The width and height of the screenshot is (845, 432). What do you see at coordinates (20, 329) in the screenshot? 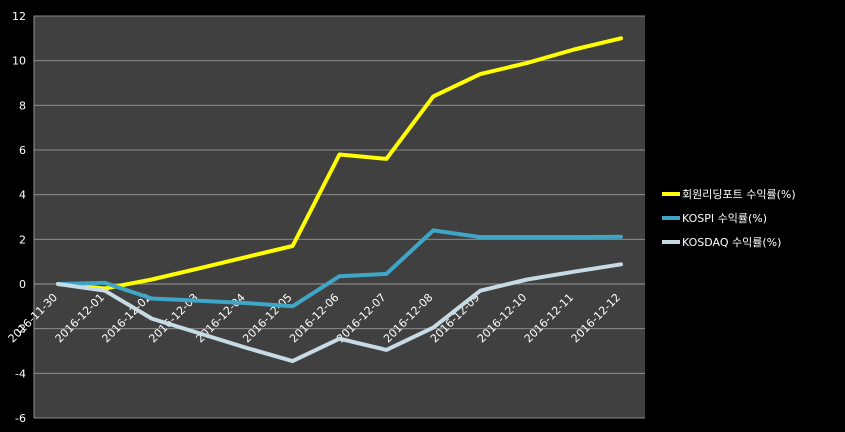
I see `y-tick-label: -2` at bounding box center [20, 329].